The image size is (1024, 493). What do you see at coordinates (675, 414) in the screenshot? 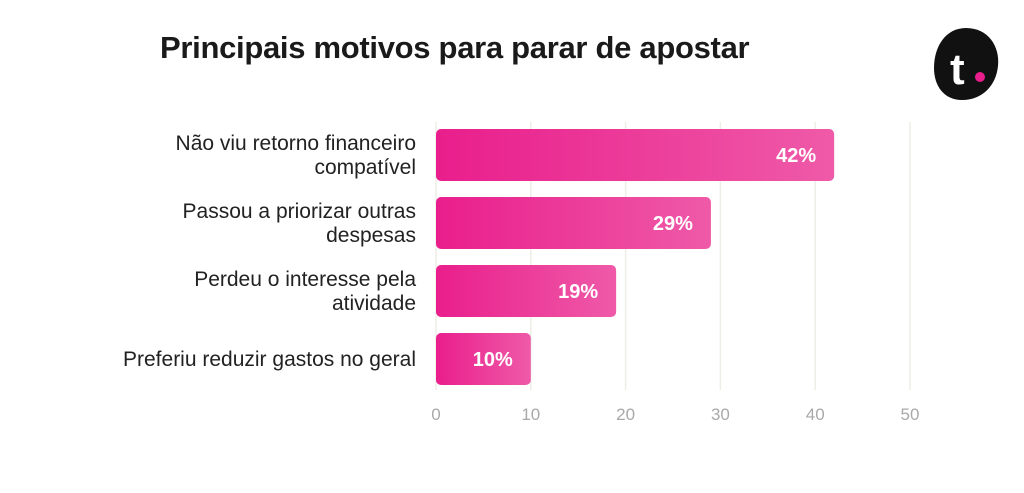
I see `x-axis-ticks: 0 10 20 30 40 50` at bounding box center [675, 414].